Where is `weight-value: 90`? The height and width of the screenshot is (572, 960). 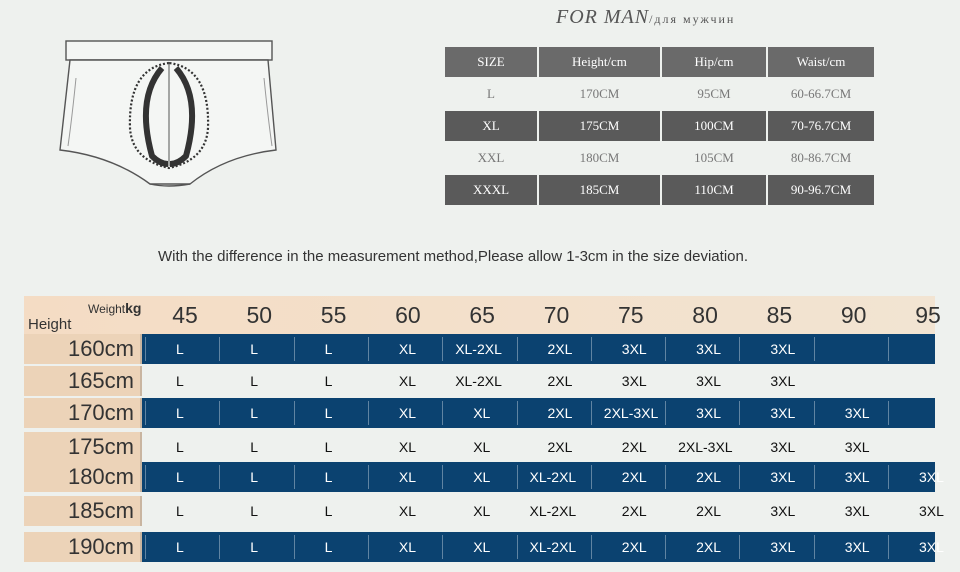 weight-value: 90 is located at coordinates (853, 315).